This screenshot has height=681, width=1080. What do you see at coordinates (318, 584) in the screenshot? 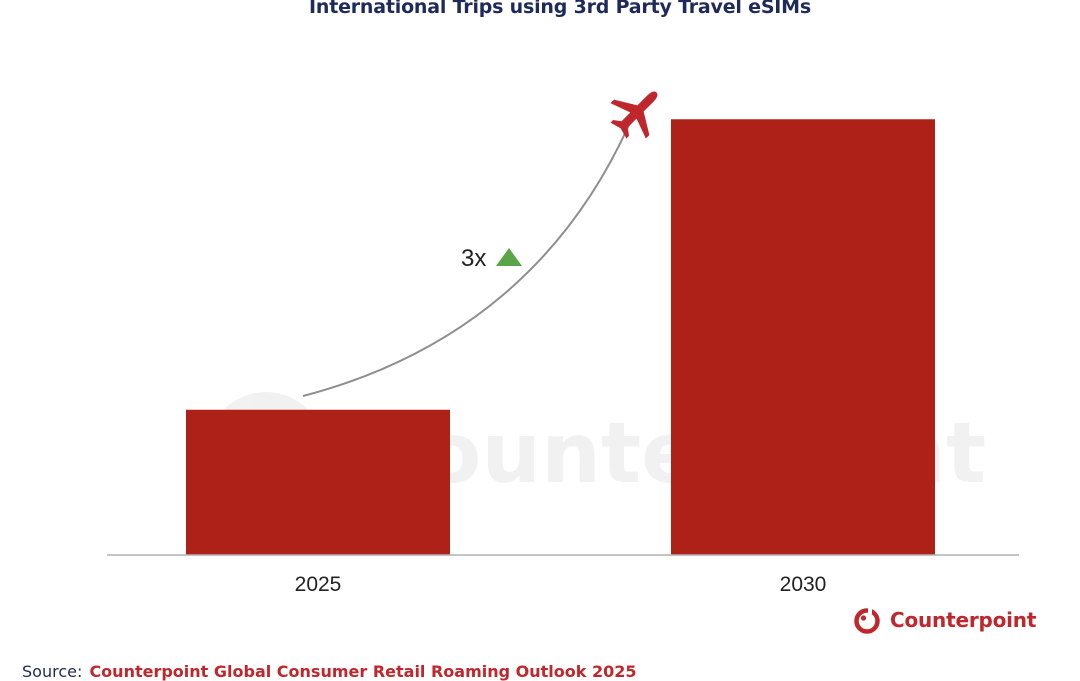
I see `x-tick-label-2025: 2025` at bounding box center [318, 584].